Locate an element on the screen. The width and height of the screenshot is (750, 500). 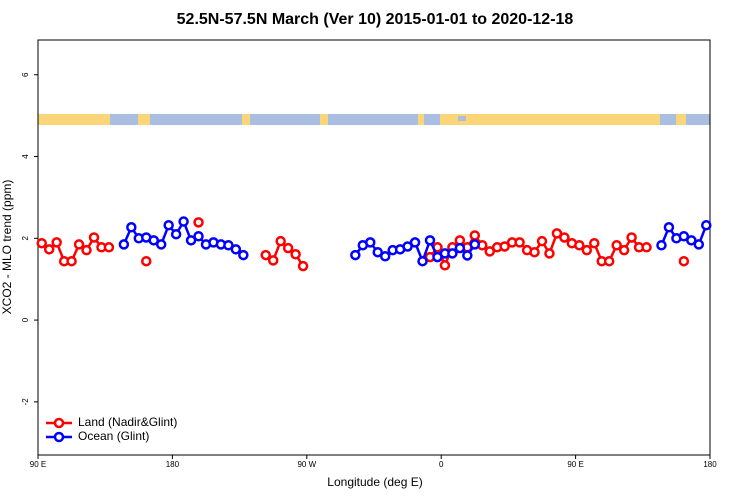
x-axis-label: Longitude (deg E) is located at coordinates (374, 482).